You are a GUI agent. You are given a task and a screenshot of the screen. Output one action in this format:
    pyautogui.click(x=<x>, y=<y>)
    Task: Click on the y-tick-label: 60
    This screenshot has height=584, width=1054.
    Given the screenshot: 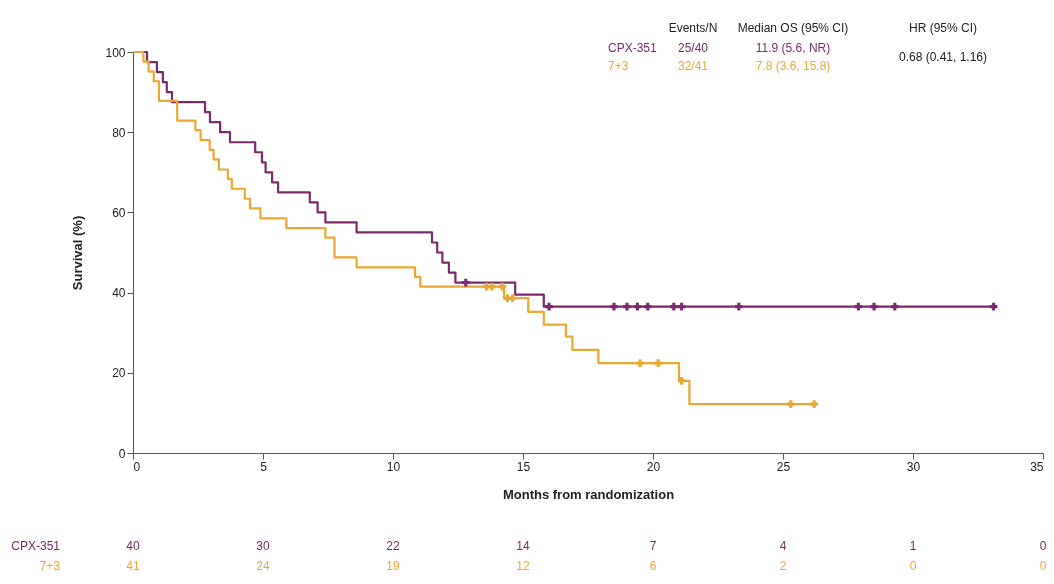 What is the action you would take?
    pyautogui.click(x=119, y=212)
    